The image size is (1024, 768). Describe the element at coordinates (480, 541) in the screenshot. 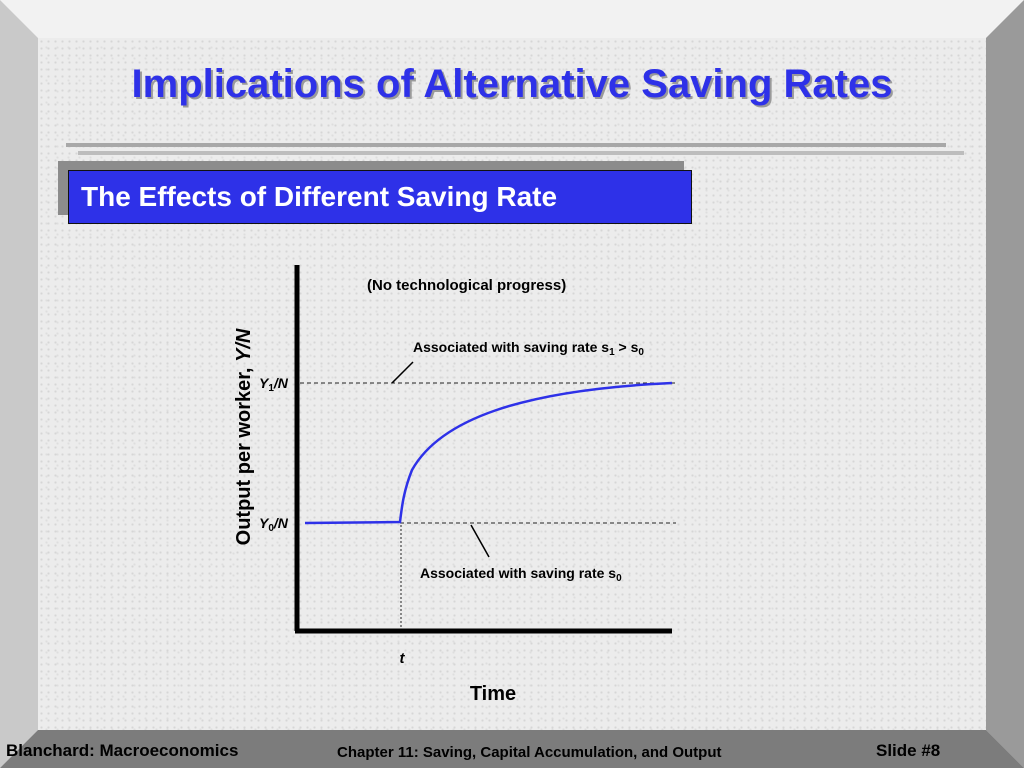

I see `s0-pointer-line` at that location.